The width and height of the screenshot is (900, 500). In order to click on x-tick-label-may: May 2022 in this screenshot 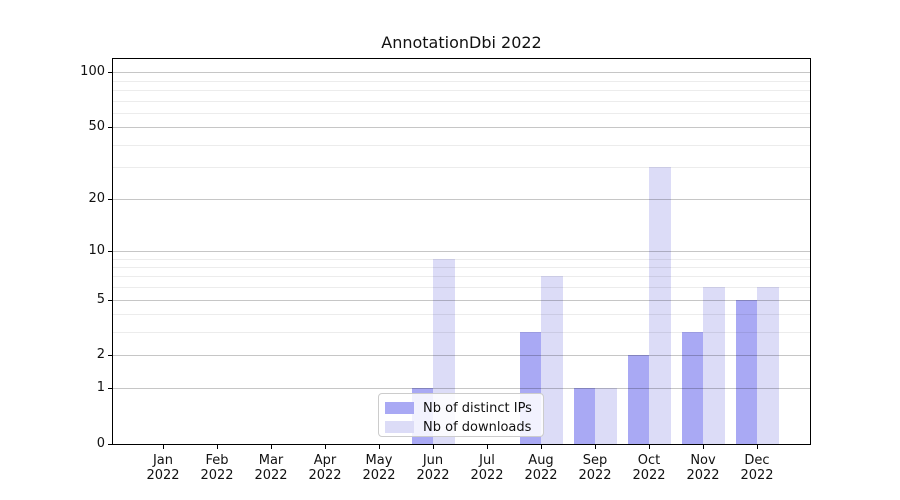, I will do `click(379, 468)`.